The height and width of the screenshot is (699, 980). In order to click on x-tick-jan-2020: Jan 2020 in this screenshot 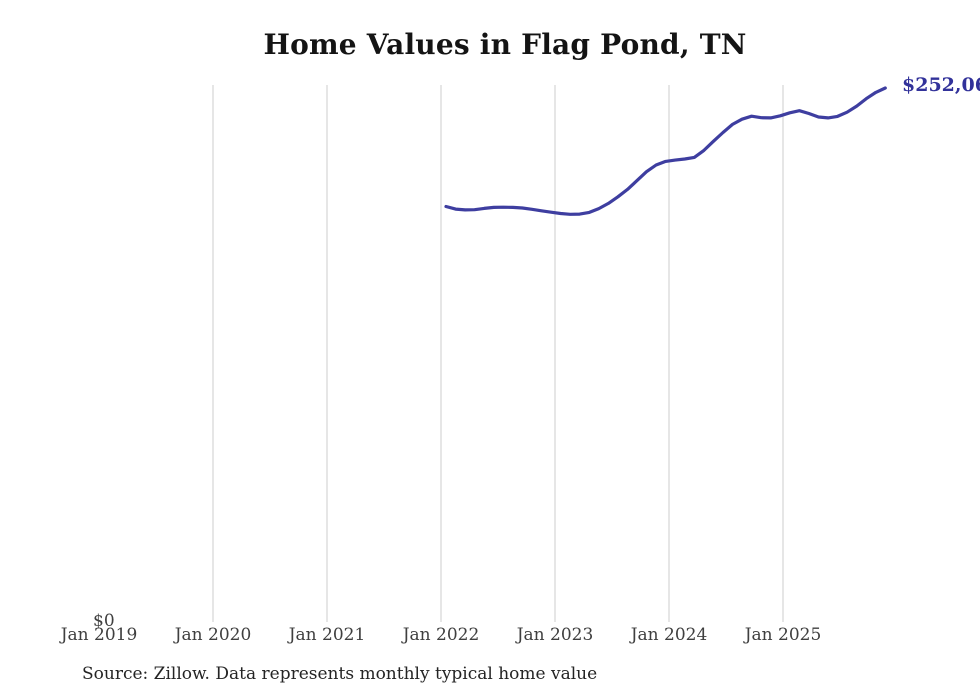, I will do `click(213, 635)`.